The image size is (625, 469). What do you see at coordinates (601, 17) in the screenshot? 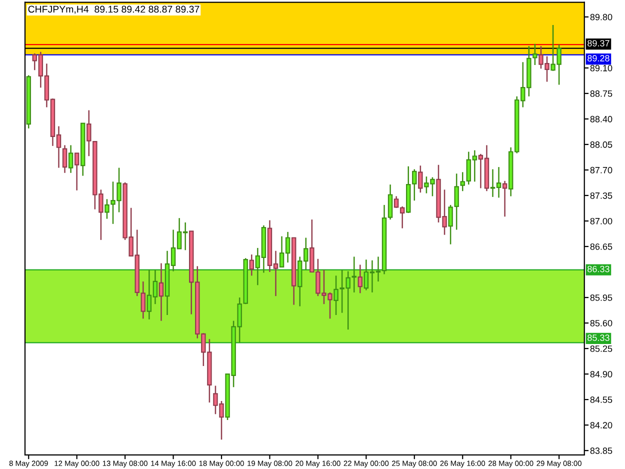
I see `y-tick-label: 89.80` at bounding box center [601, 17].